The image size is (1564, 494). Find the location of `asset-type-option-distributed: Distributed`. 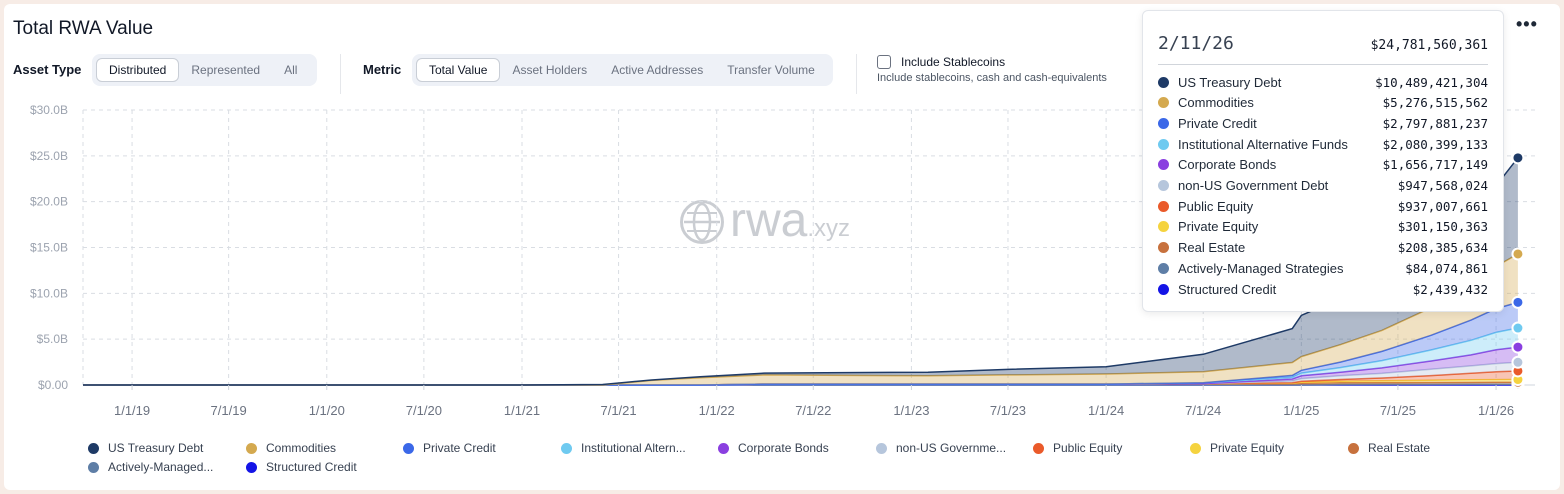

asset-type-option-distributed: Distributed is located at coordinates (138, 70).